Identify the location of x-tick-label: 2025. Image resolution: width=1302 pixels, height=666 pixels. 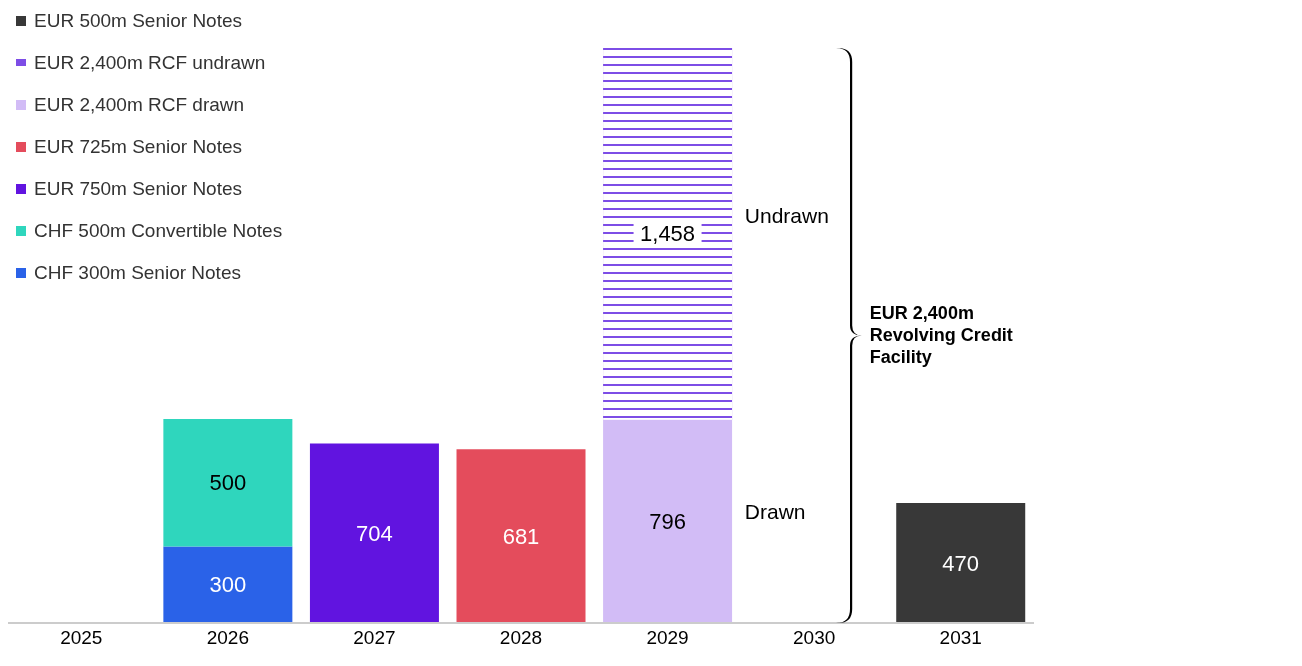
(81, 638).